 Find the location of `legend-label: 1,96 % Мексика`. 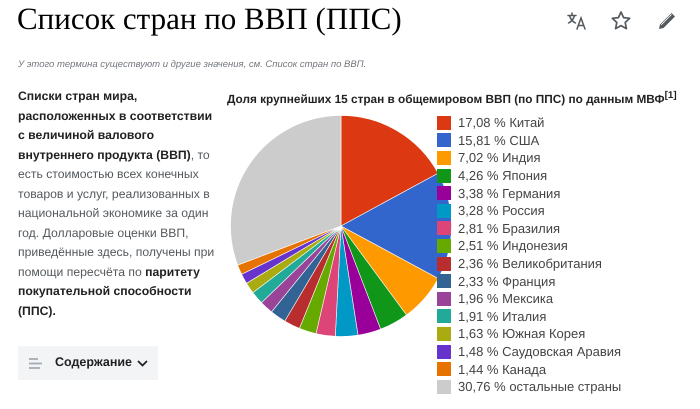

legend-label: 1,96 % Мексика is located at coordinates (506, 298).